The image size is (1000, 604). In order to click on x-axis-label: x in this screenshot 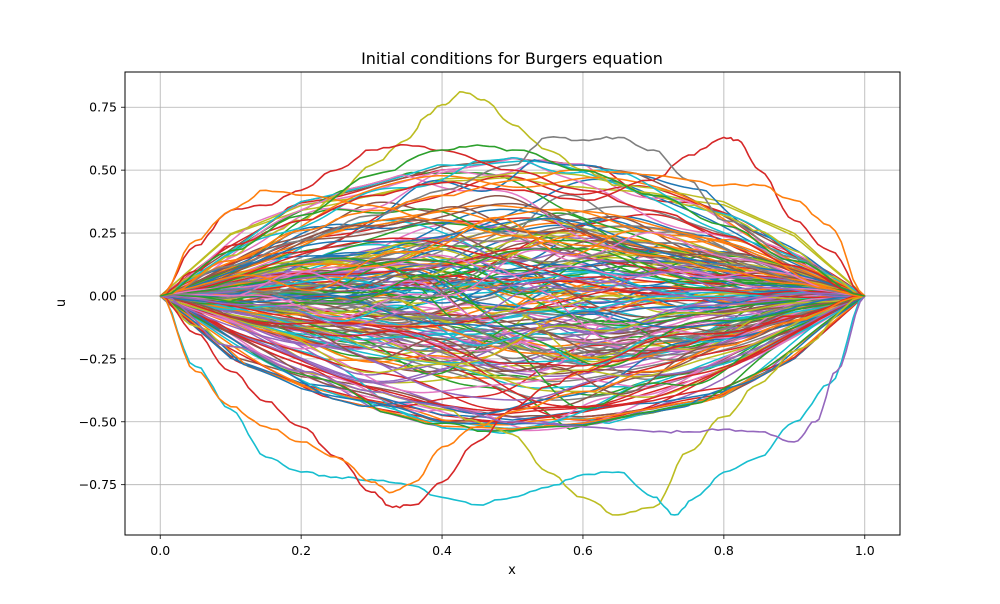, I will do `click(512, 570)`.